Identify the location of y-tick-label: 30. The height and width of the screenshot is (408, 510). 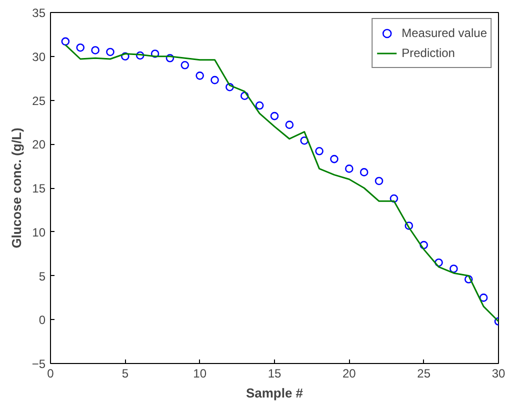
(39, 57).